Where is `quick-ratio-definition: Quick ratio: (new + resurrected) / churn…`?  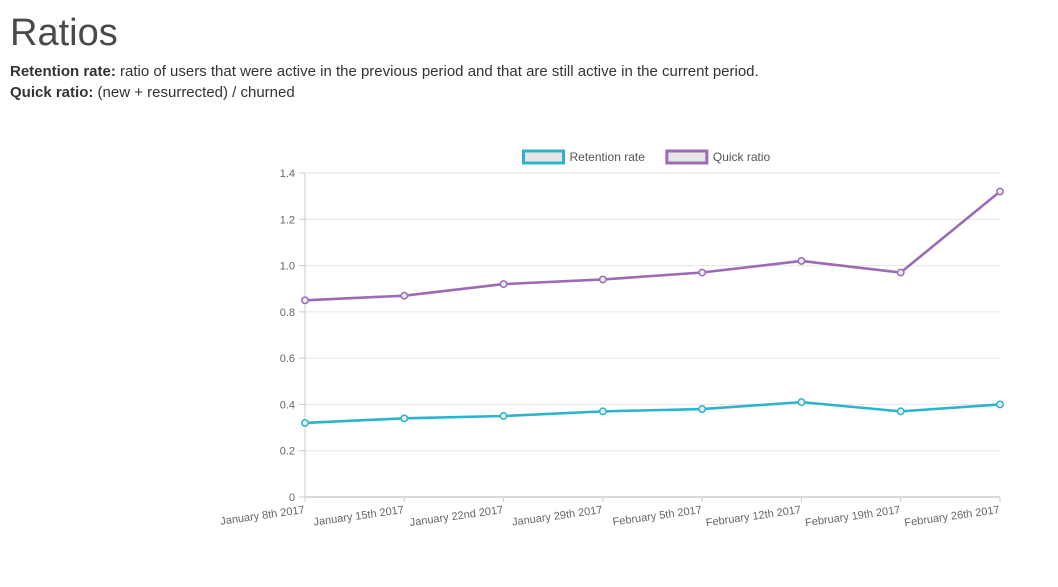 quick-ratio-definition: Quick ratio: (new + resurrected) / churn… is located at coordinates (384, 92).